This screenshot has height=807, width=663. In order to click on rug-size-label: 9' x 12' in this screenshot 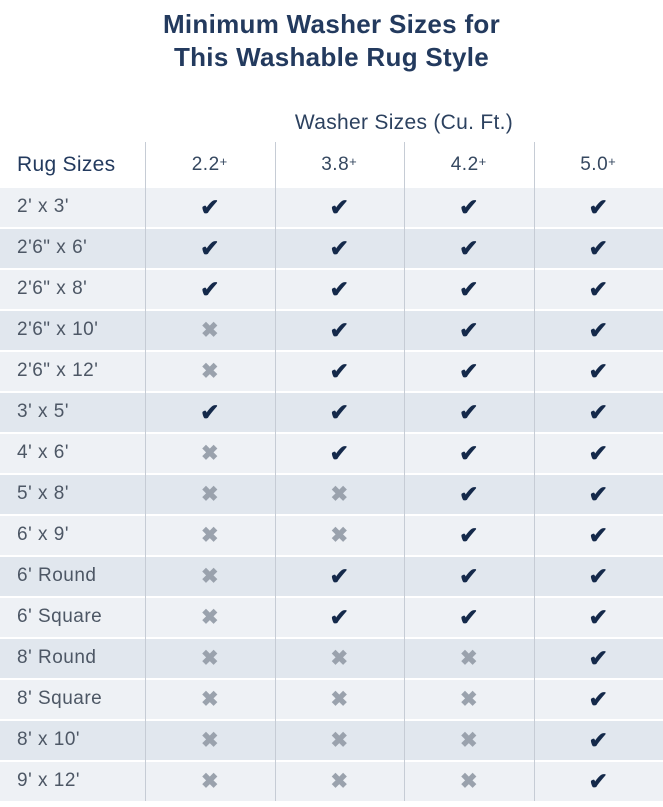, I will do `click(49, 781)`.